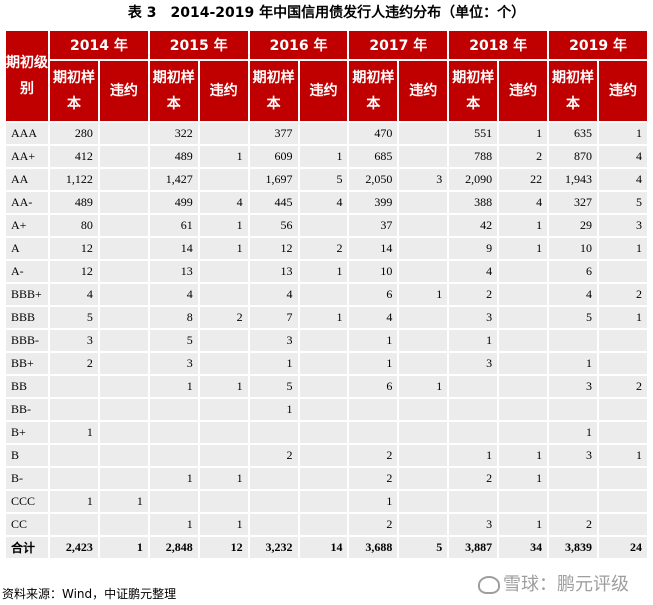 The height and width of the screenshot is (605, 653). Describe the element at coordinates (326, 13) in the screenshot. I see `table-title: 表 3 2014-2019 年中国信用债发行人违约分布（单位：个）` at that location.